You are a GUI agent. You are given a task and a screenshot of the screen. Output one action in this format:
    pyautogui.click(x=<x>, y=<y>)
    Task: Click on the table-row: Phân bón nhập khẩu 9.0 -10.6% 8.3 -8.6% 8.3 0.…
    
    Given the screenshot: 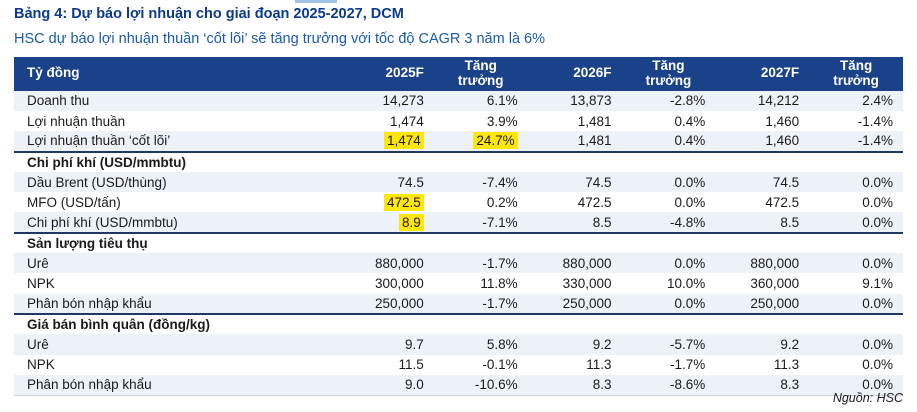 What is the action you would take?
    pyautogui.click(x=458, y=385)
    